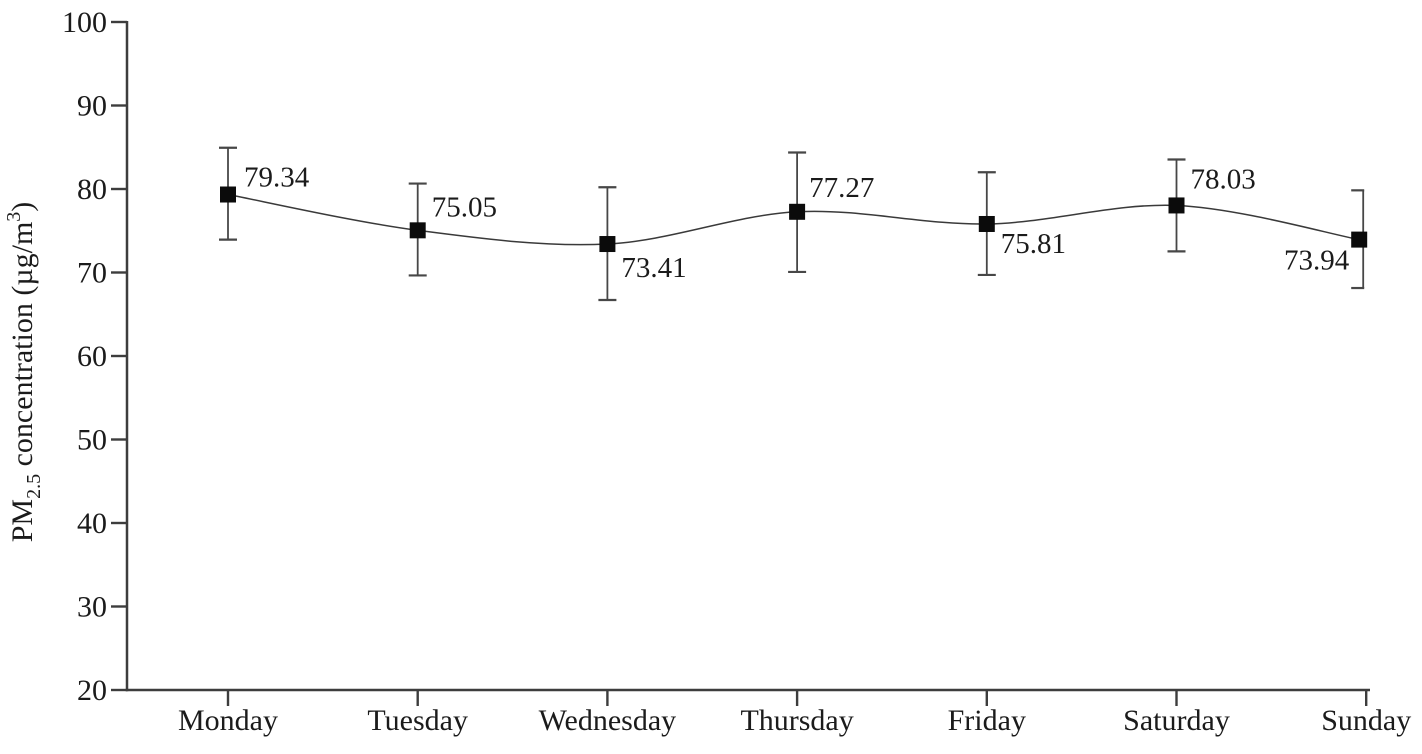 This screenshot has height=754, width=1422. Describe the element at coordinates (228, 720) in the screenshot. I see `x-tick-label-monday: Monday` at that location.